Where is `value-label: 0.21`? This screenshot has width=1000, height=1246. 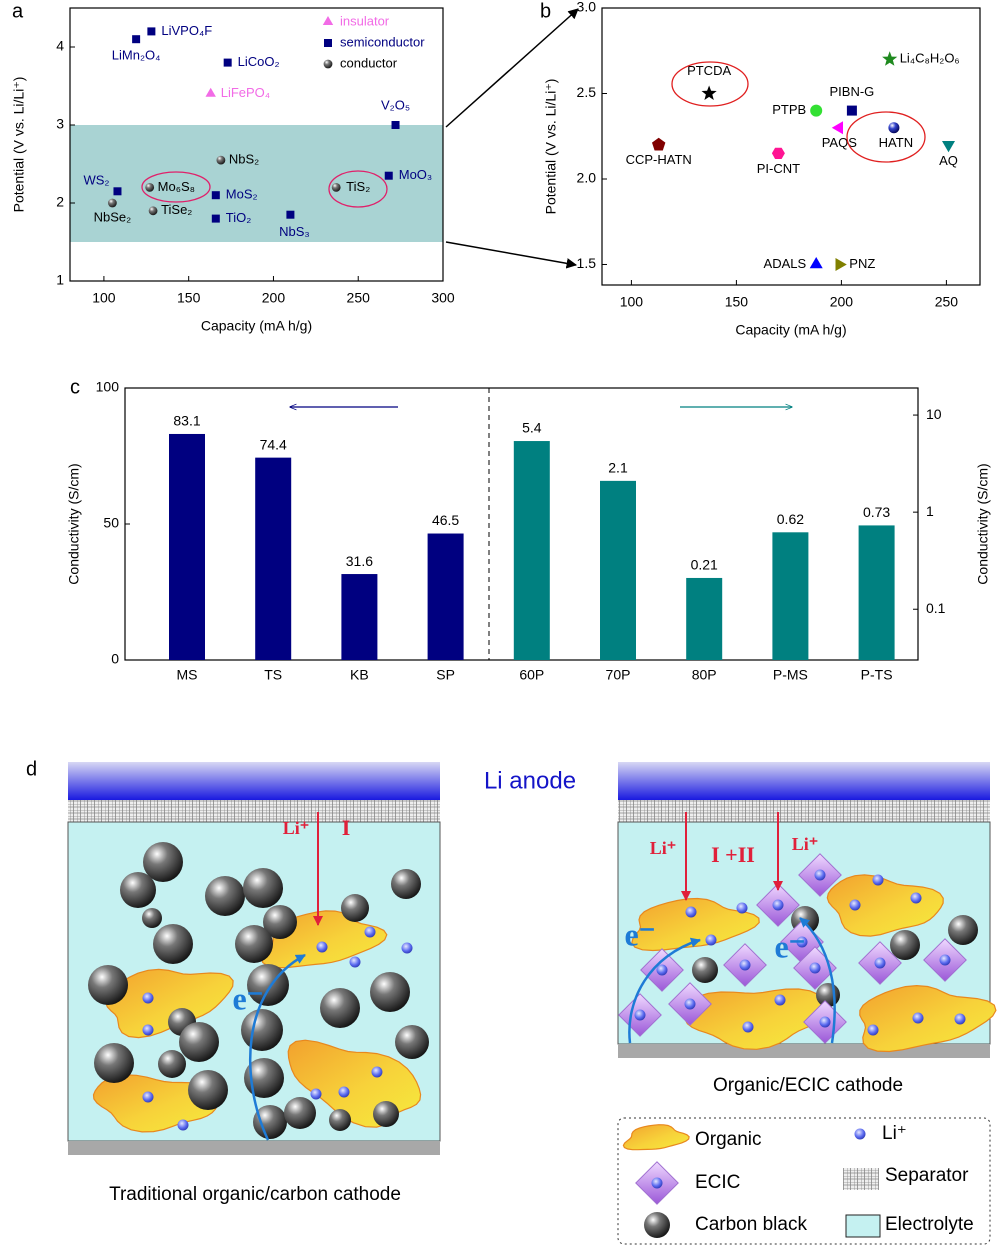
value-label: 0.21 is located at coordinates (704, 565).